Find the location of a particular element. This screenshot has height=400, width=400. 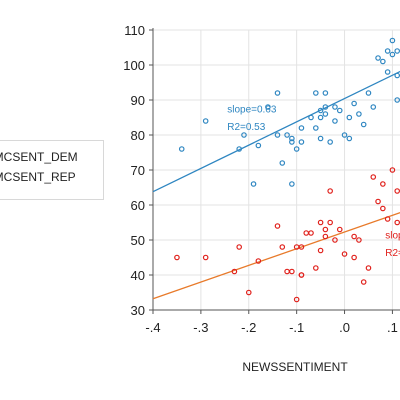

x-tick-label: -.1 is located at coordinates (296, 327).